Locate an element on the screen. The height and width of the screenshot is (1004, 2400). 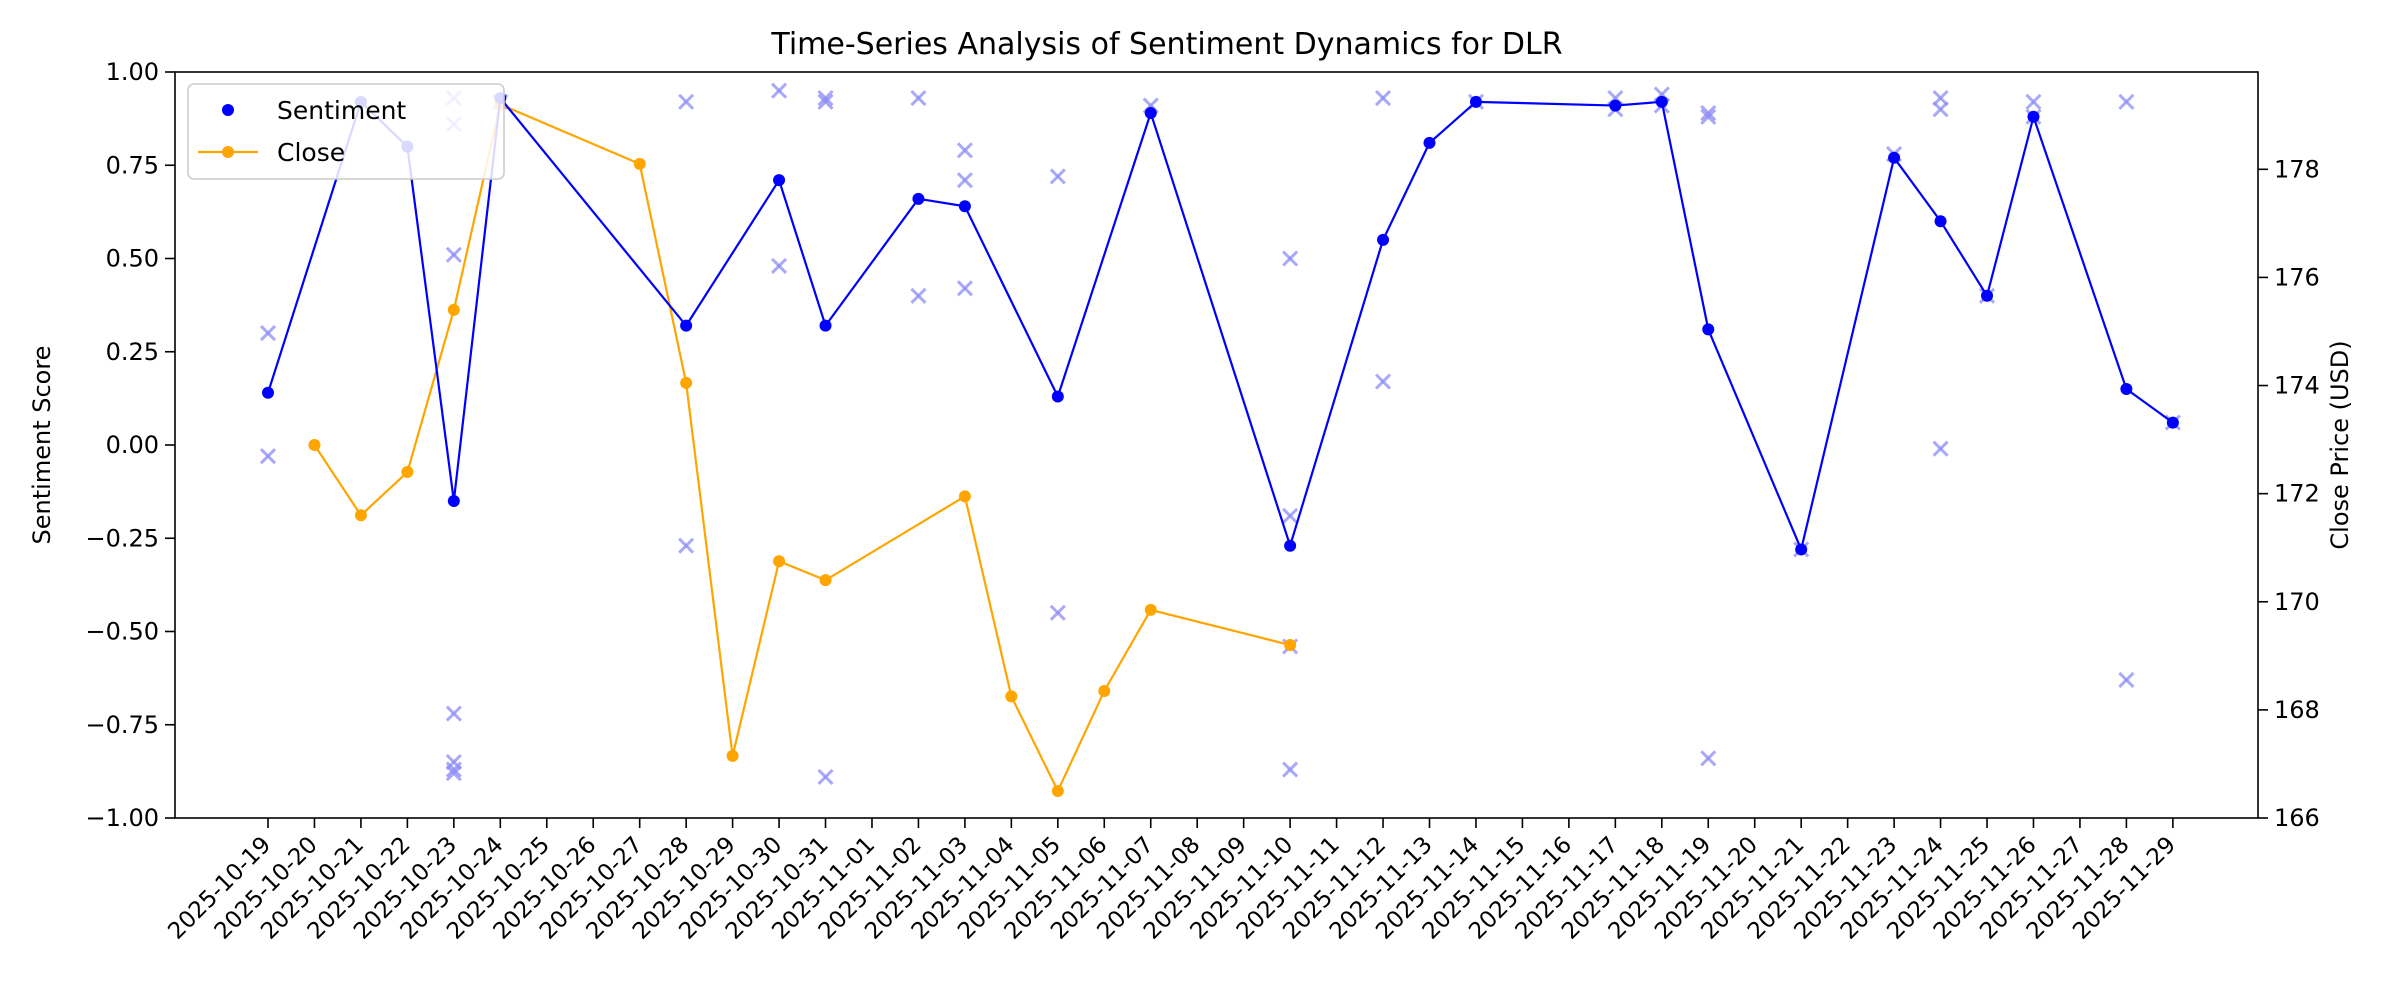
y-tick-label: 1.00 is located at coordinates (132, 72).